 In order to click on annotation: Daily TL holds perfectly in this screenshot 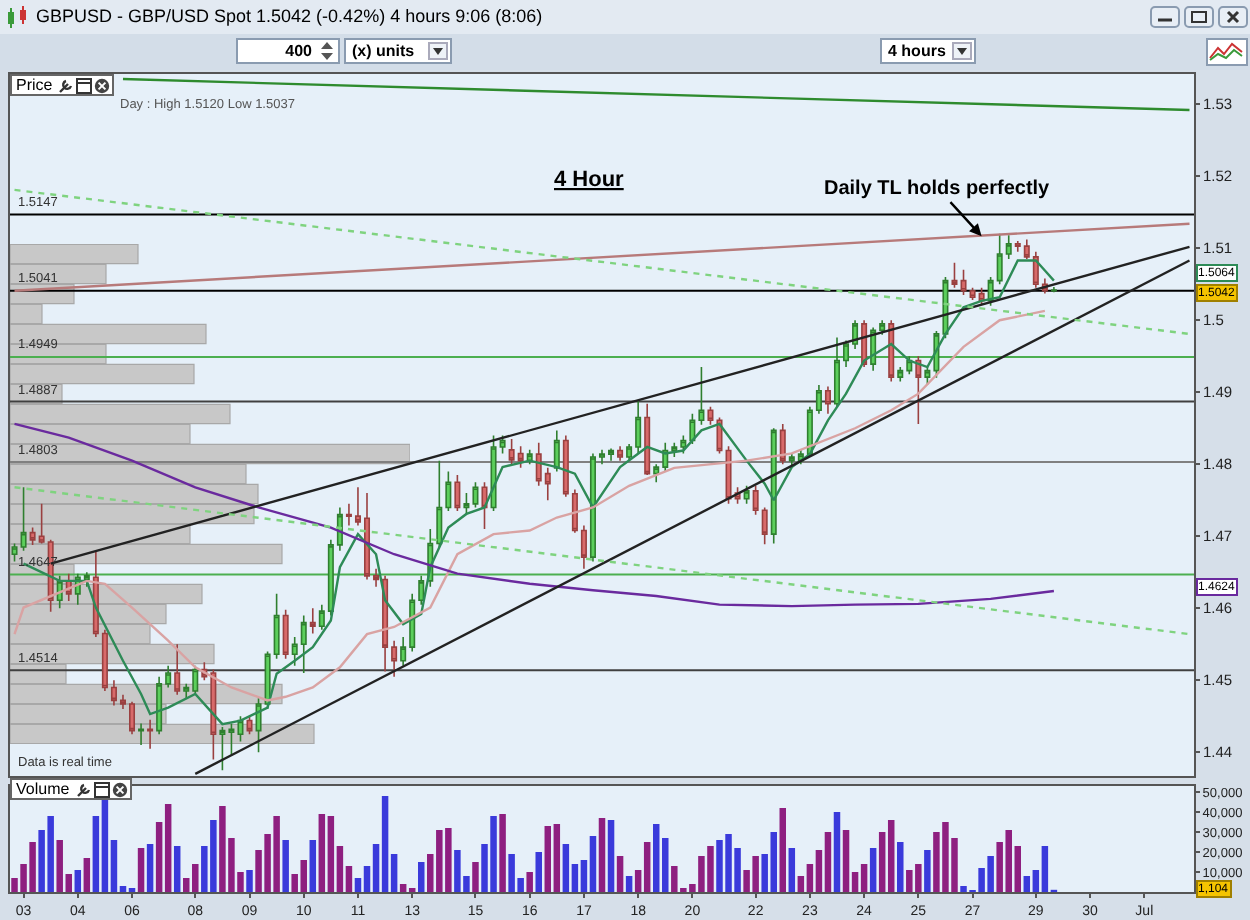, I will do `click(937, 189)`.